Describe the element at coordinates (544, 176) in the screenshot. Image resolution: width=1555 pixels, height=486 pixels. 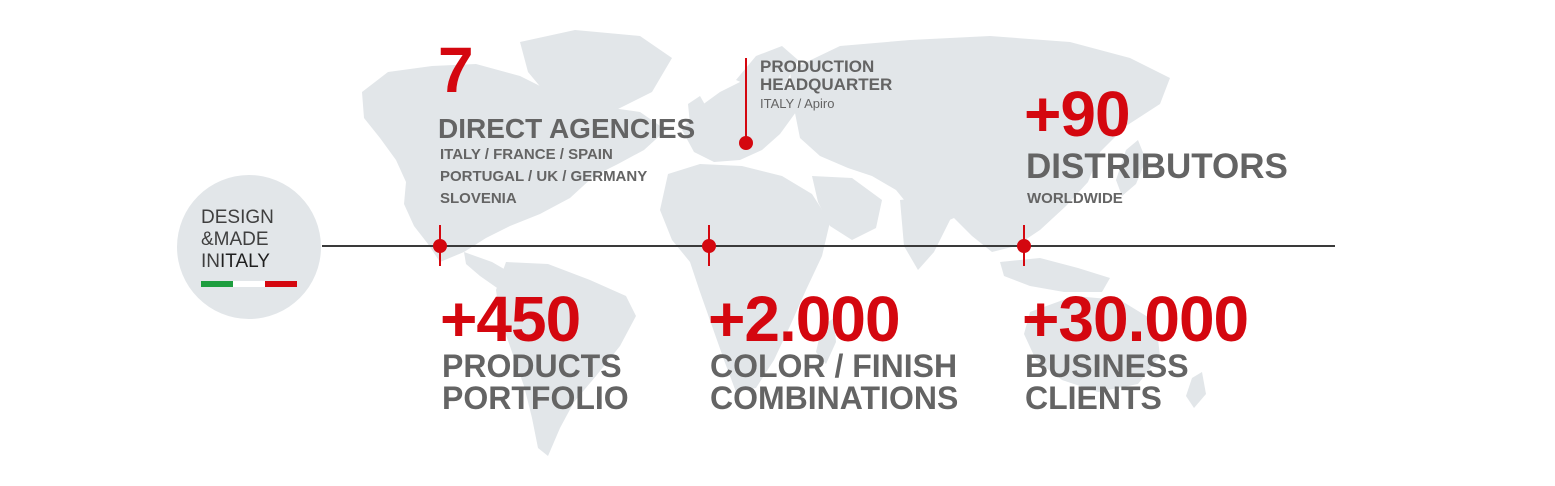
I see `agencies-countries-line-2: PORTUGAL / UK / GERMANY` at that location.